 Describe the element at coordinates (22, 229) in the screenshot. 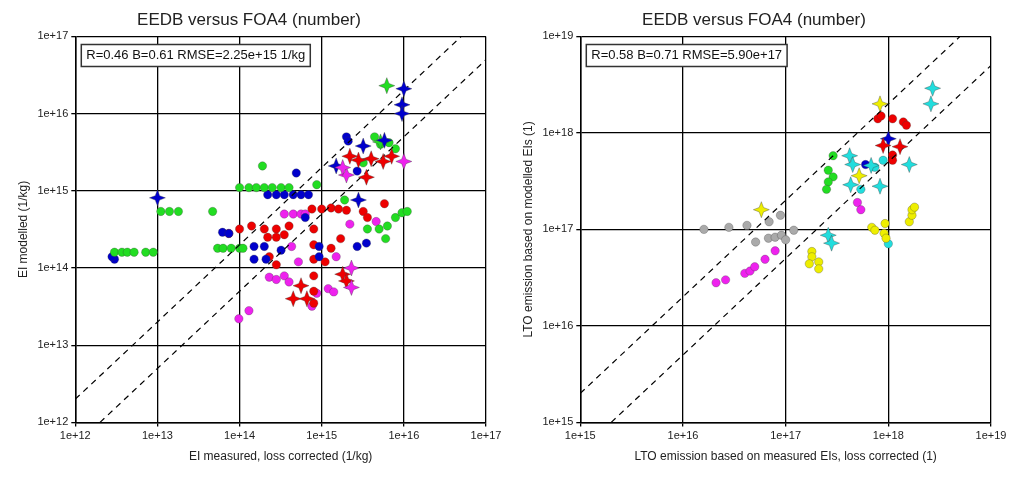

I see `y-axis-title: EI modelled (1/kg)` at that location.